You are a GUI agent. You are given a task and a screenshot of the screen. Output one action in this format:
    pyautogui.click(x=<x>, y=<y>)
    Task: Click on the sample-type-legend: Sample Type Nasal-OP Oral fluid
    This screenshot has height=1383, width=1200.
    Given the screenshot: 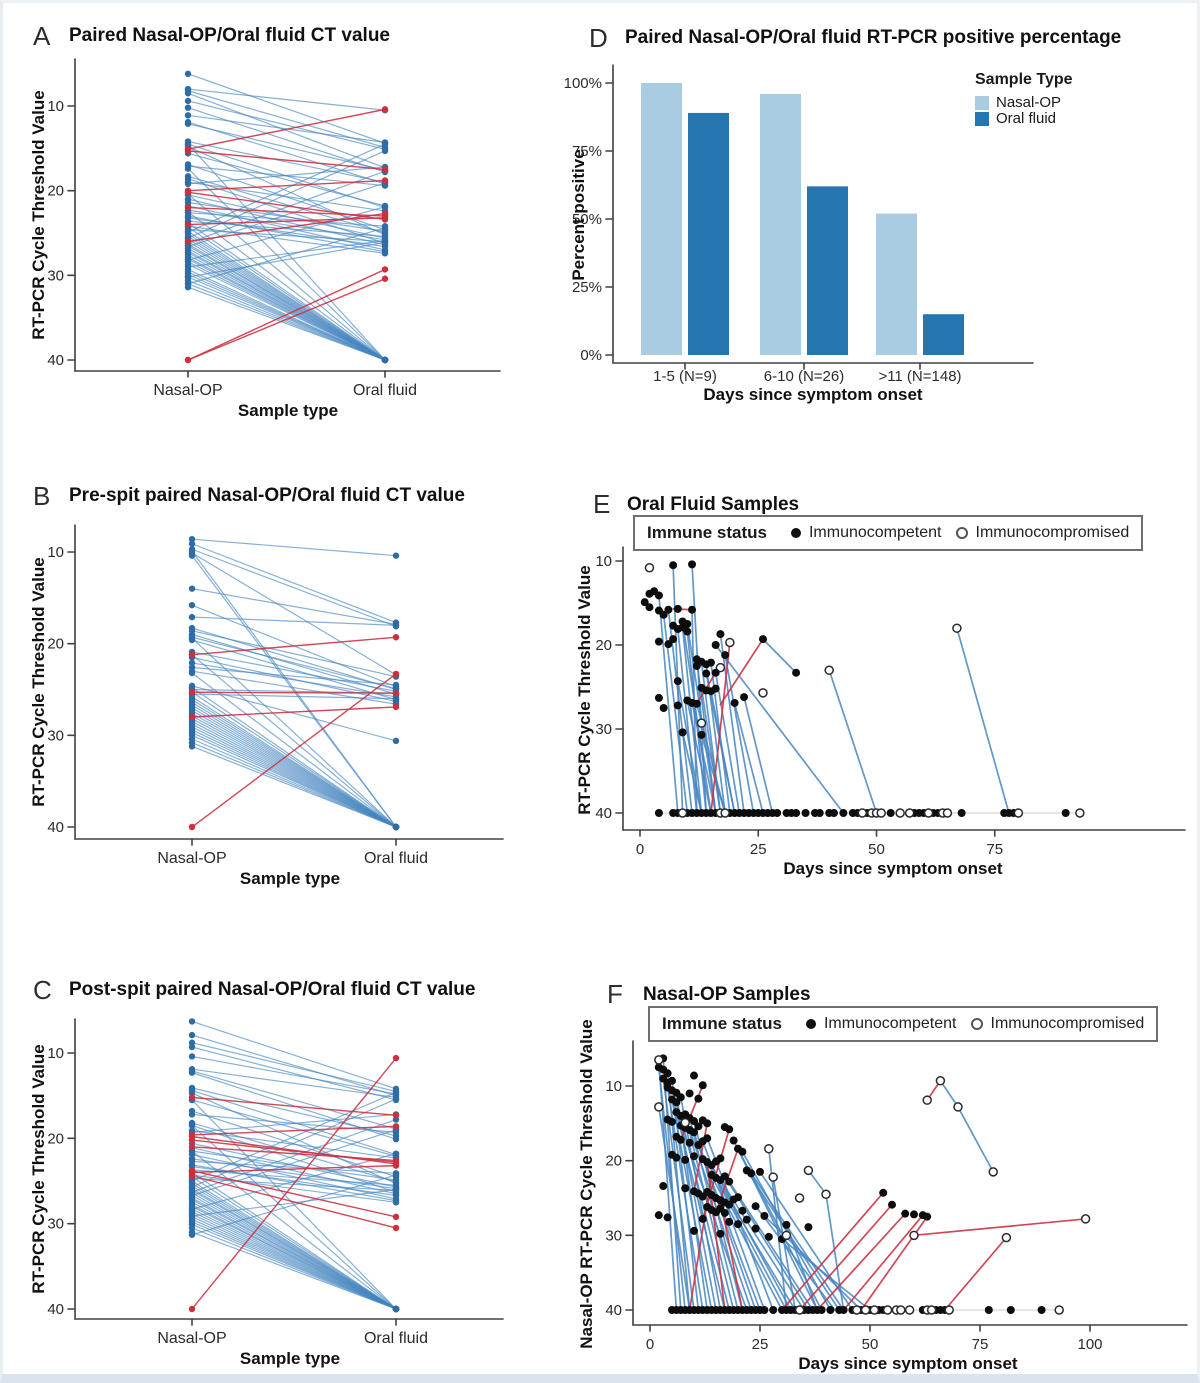 What is the action you would take?
    pyautogui.click(x=1024, y=98)
    